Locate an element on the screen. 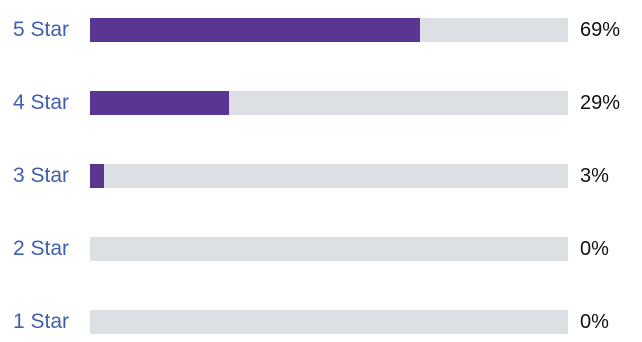 This screenshot has width=642, height=342. rating-label: 5 Star is located at coordinates (41, 29).